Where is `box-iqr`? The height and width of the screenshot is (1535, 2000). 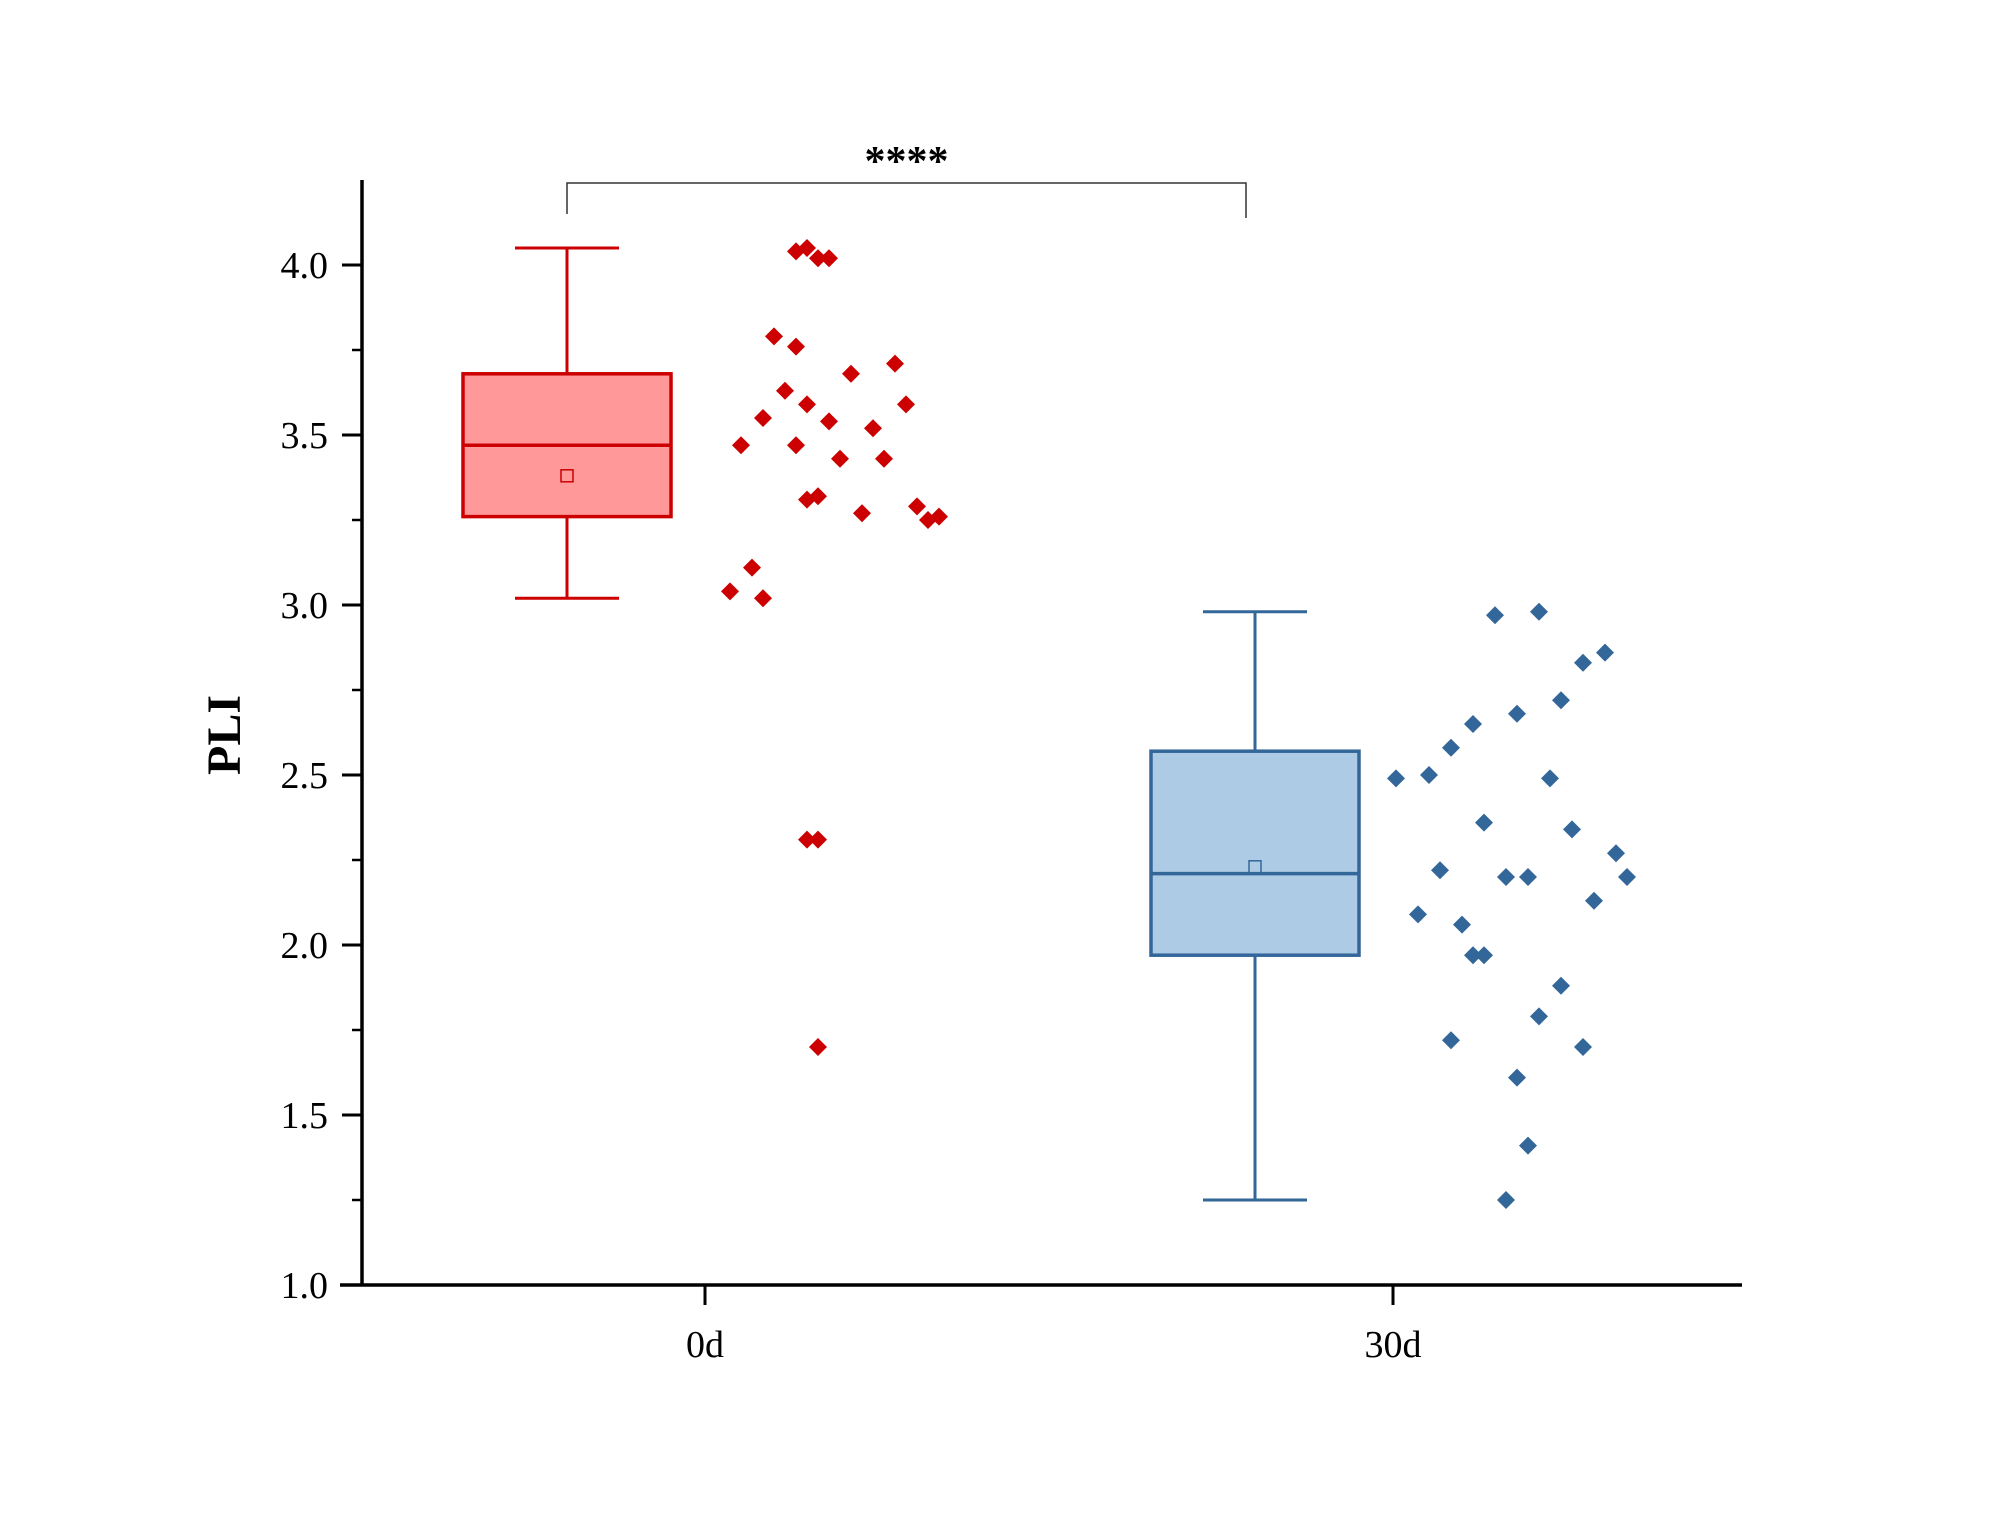
box-iqr is located at coordinates (1255, 853).